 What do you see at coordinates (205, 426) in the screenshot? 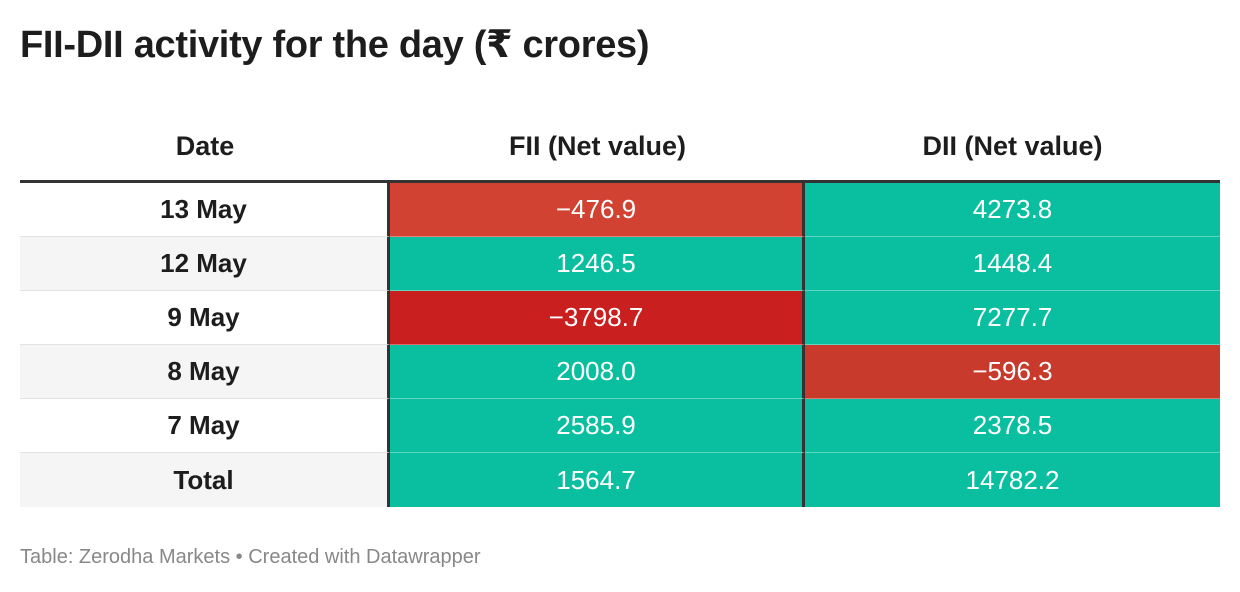
I see `date-cell: 7 May` at bounding box center [205, 426].